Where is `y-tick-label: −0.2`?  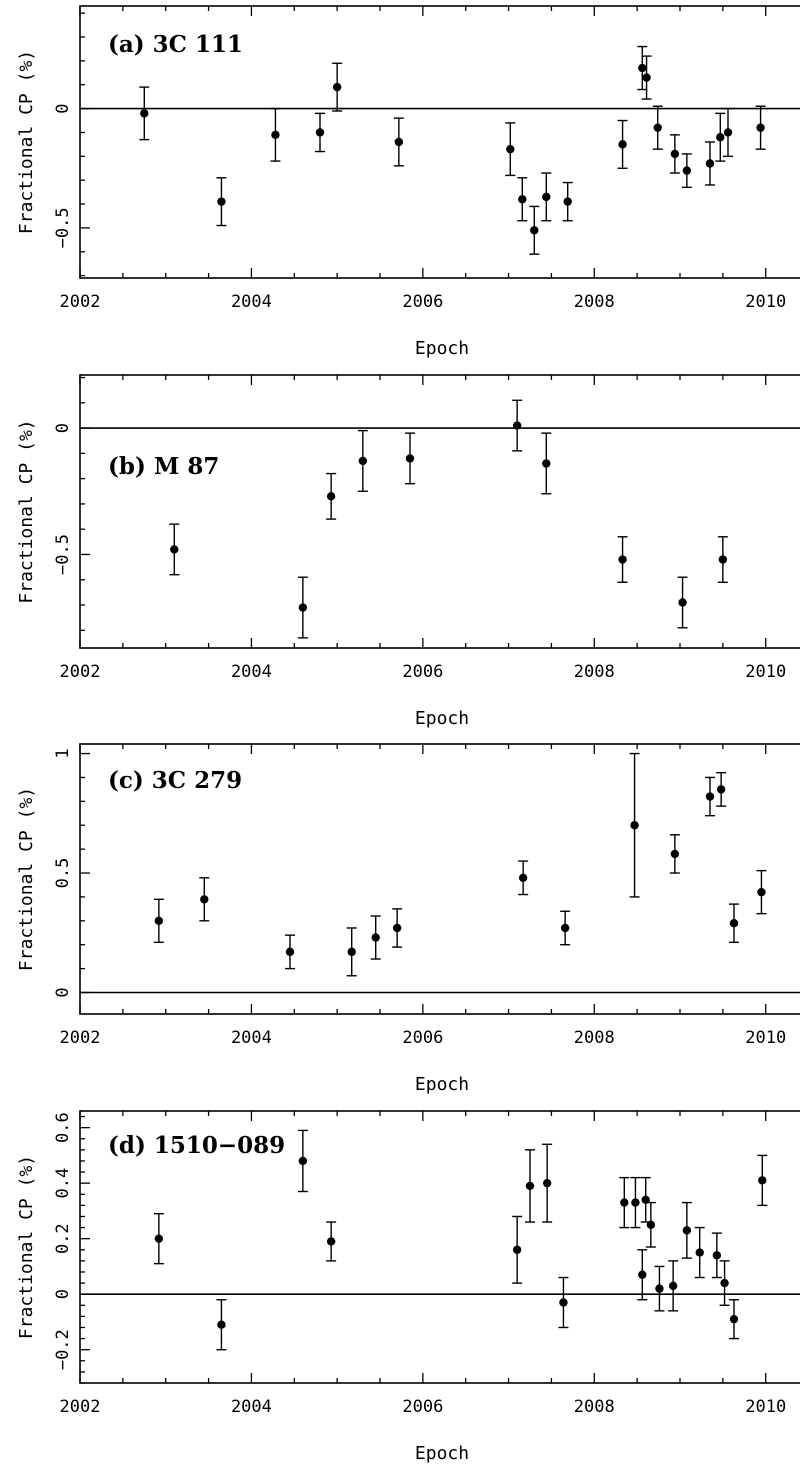 y-tick-label: −0.2 is located at coordinates (63, 1349).